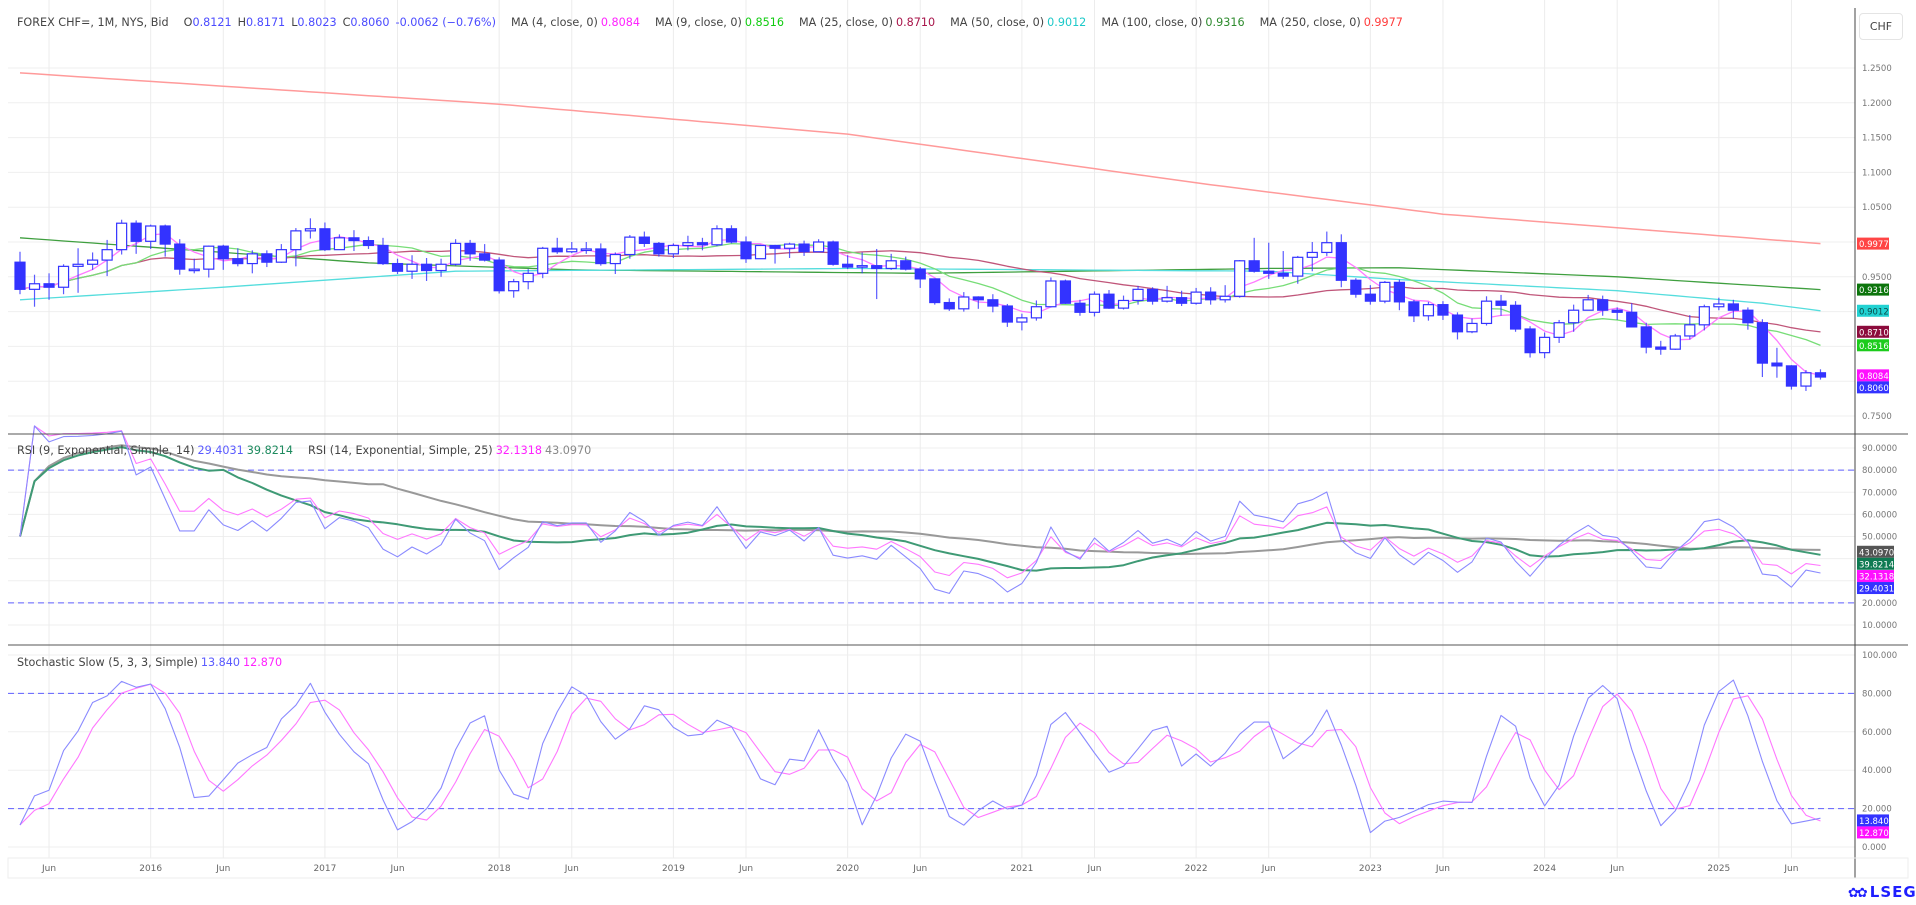  What do you see at coordinates (1877, 694) in the screenshot?
I see `y-tick-label: 80.000` at bounding box center [1877, 694].